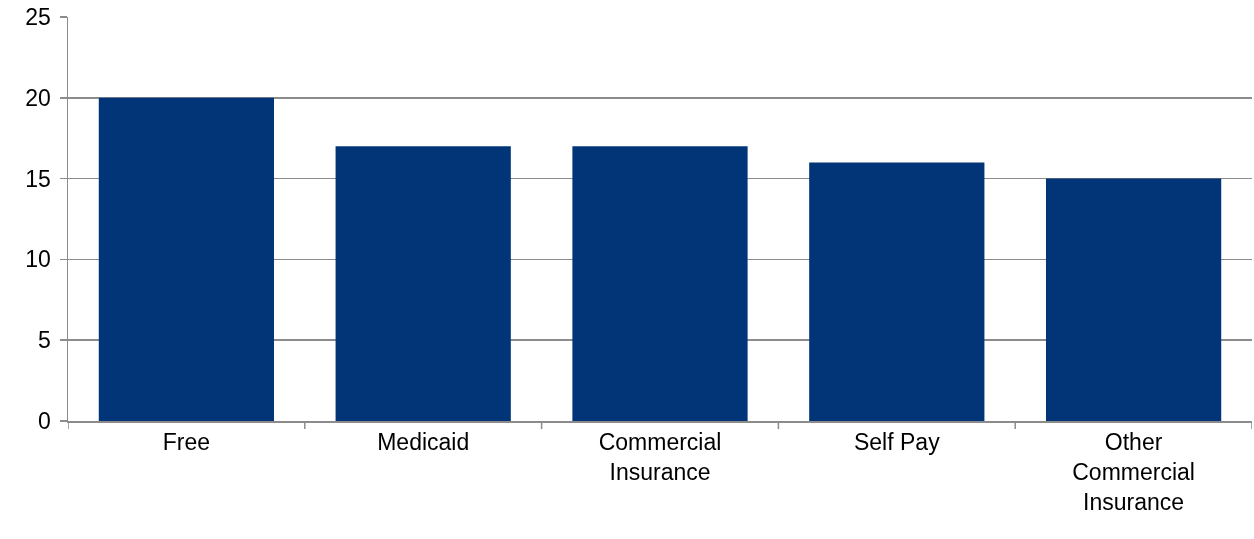 This screenshot has width=1254, height=539. I want to click on x-tick-label: Self Pay, so click(897, 442).